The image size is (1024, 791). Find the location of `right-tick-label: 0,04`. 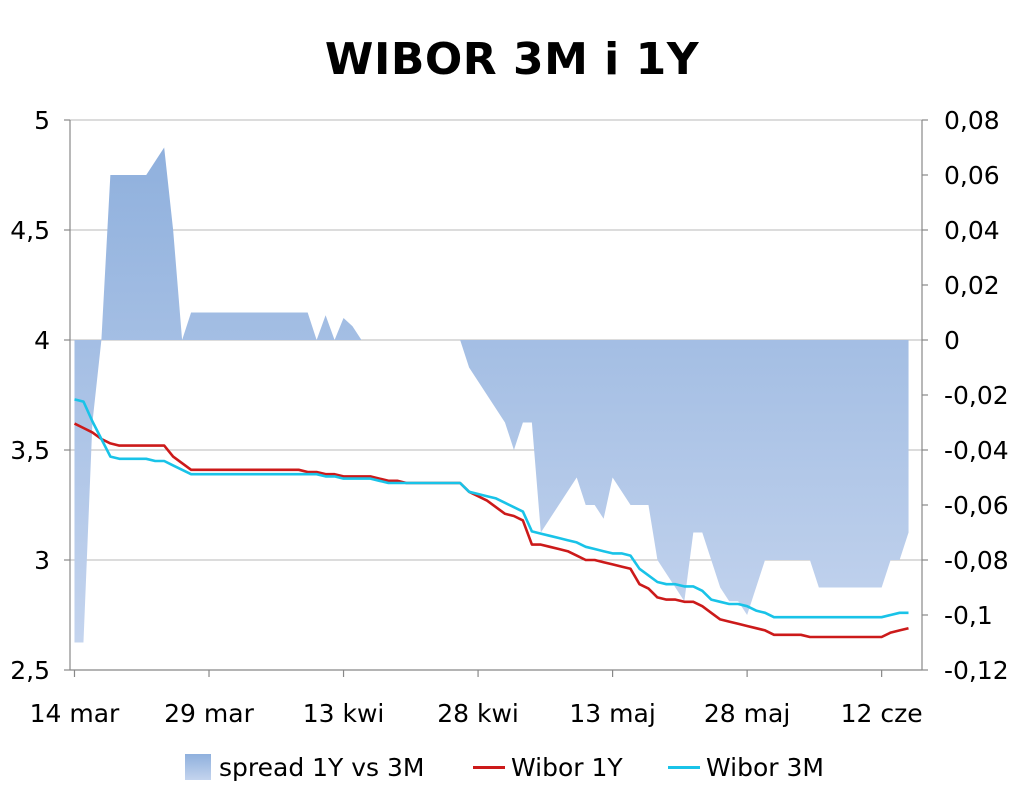

right-tick-label: 0,04 is located at coordinates (972, 230).